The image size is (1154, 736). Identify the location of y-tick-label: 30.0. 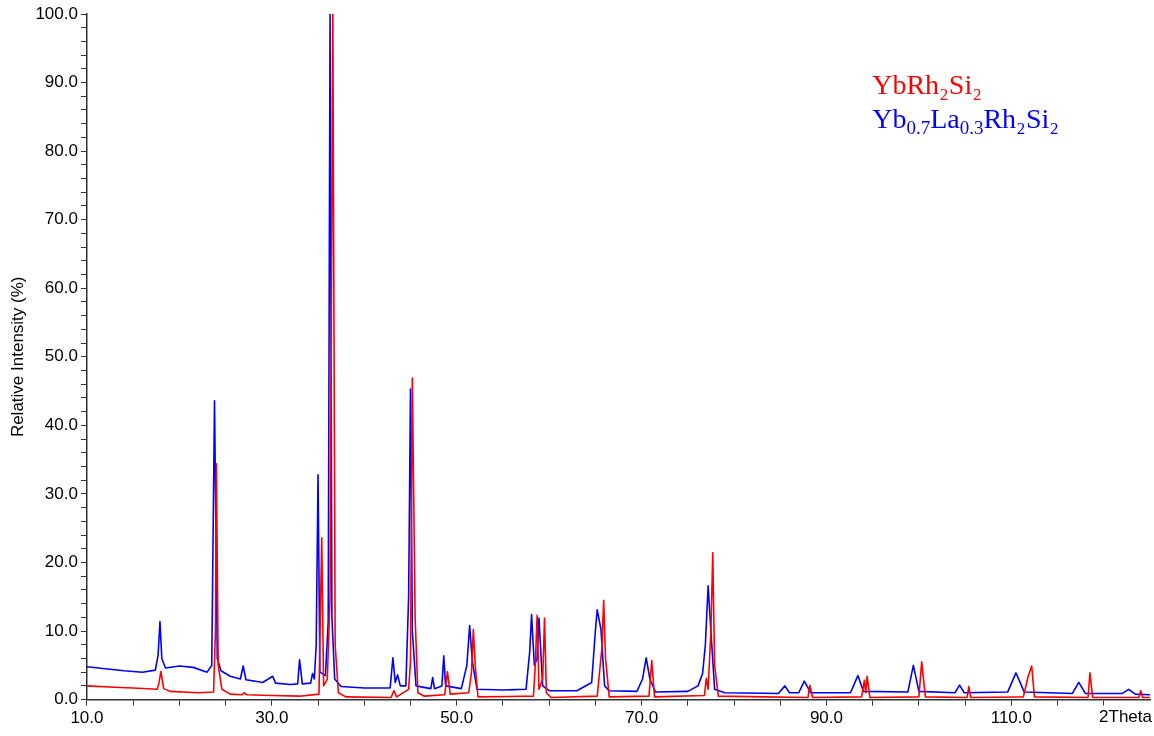
(61, 493).